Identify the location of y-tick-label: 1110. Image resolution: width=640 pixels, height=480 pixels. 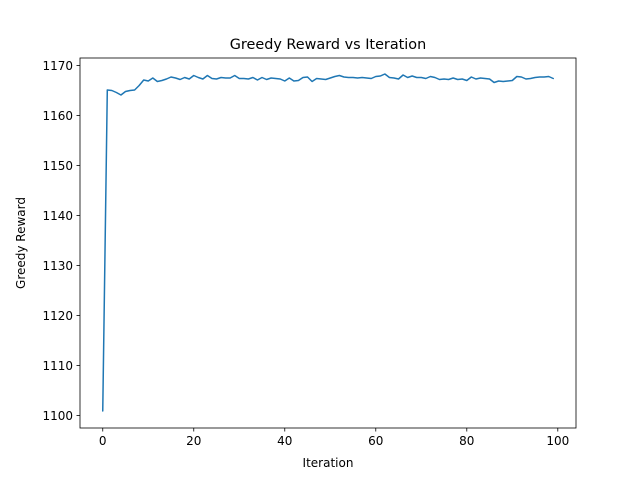
(57, 366).